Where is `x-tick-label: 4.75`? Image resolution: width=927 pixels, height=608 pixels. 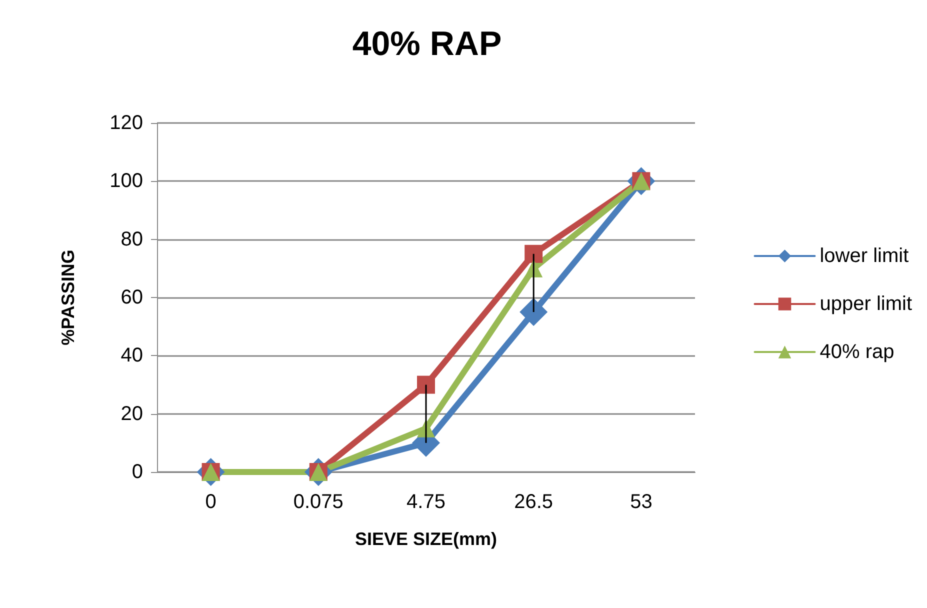
x-tick-label: 4.75 is located at coordinates (426, 502).